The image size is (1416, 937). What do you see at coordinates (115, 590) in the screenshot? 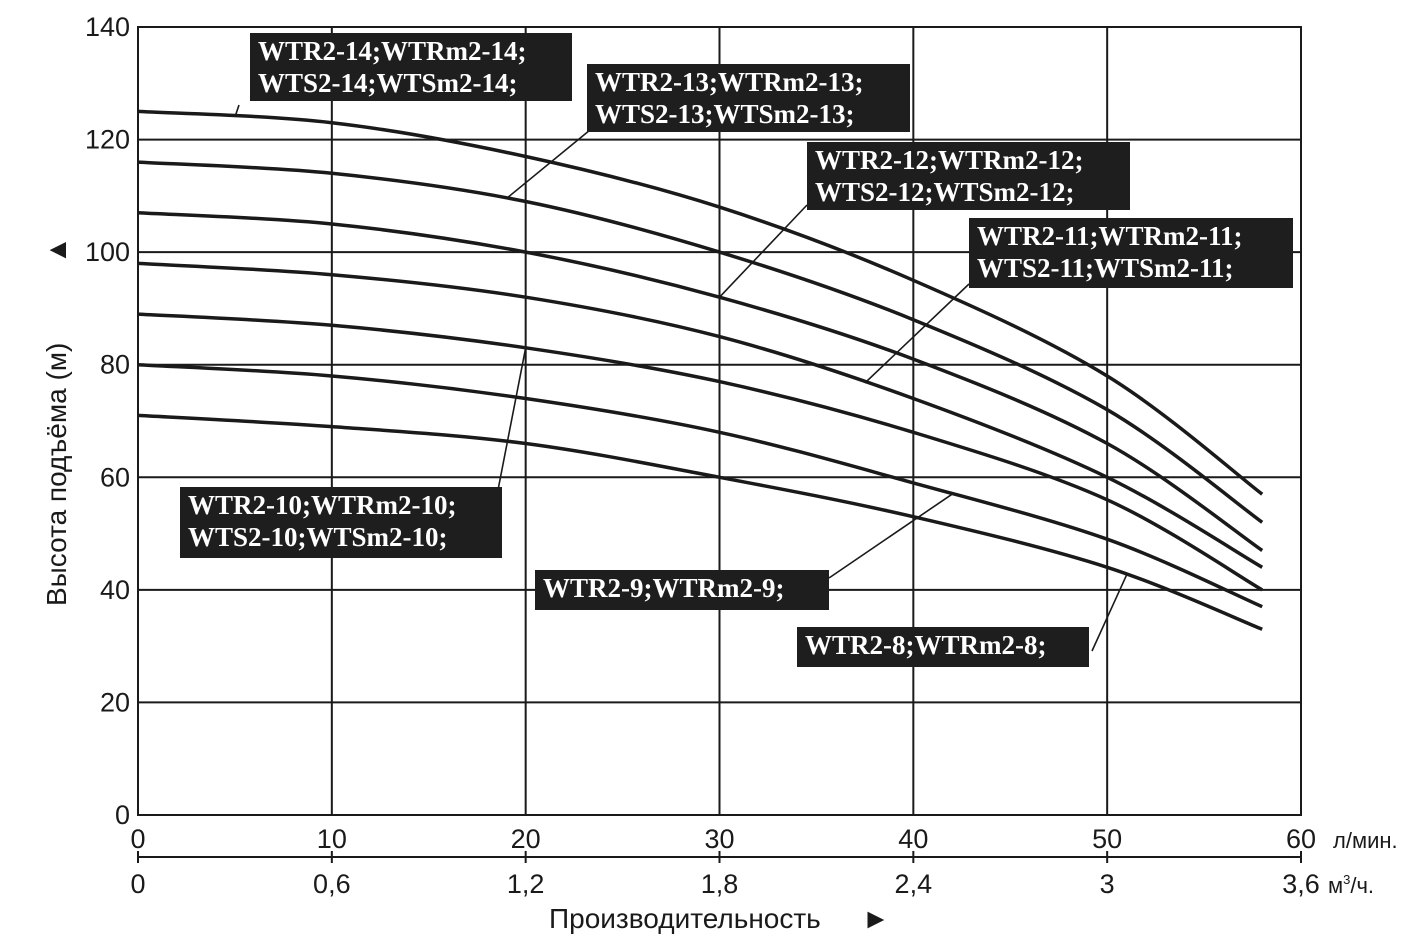
I see `y-tick-label: 40` at bounding box center [115, 590].